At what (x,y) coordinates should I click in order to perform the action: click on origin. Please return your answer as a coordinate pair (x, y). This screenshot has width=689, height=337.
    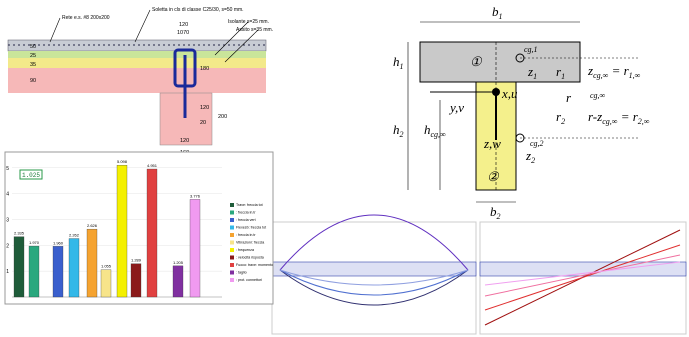
    Looking at the image, I should click on (496, 92).